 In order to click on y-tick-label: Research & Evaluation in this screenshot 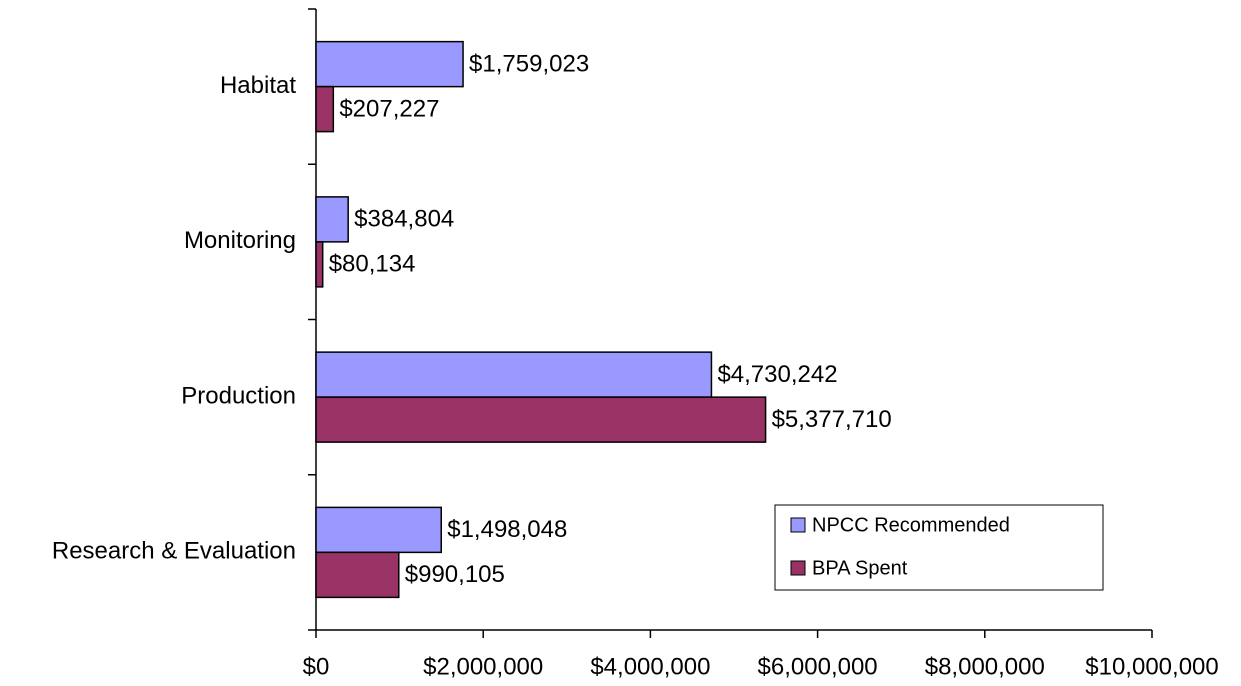, I will do `click(174, 551)`.